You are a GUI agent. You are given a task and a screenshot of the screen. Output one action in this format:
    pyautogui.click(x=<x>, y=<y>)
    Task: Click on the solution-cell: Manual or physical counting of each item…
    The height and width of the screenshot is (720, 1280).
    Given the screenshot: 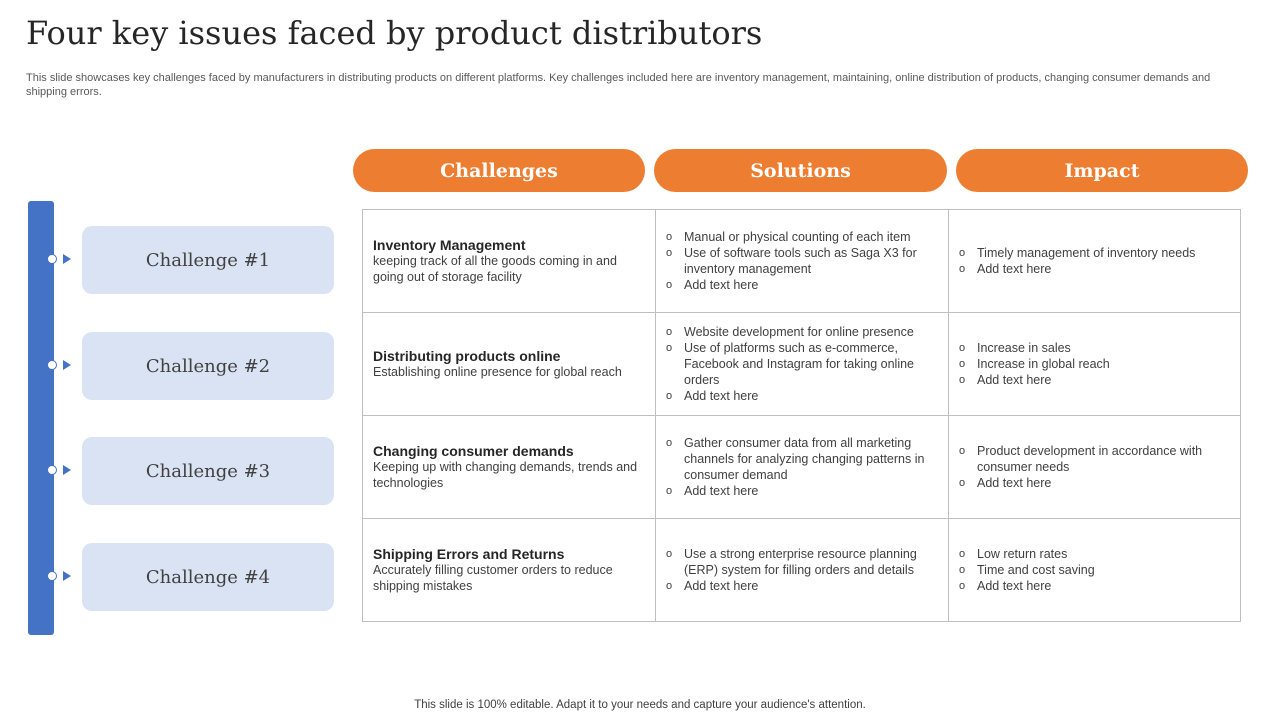 What is the action you would take?
    pyautogui.click(x=802, y=261)
    